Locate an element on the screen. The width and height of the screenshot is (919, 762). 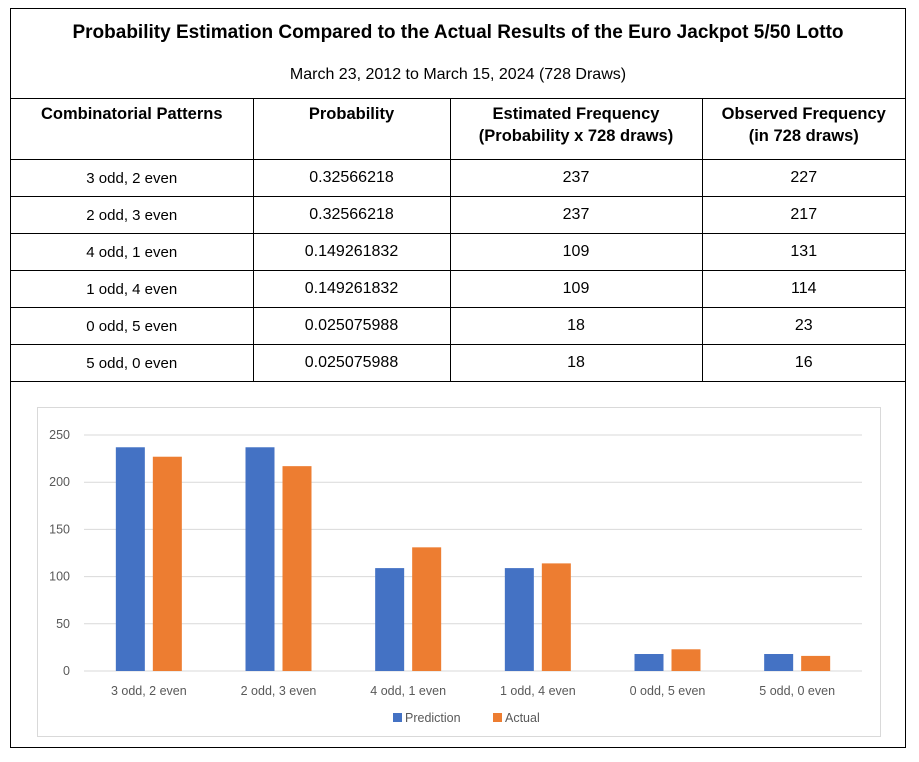
x-tick-label: 1 odd, 4 even is located at coordinates (538, 691).